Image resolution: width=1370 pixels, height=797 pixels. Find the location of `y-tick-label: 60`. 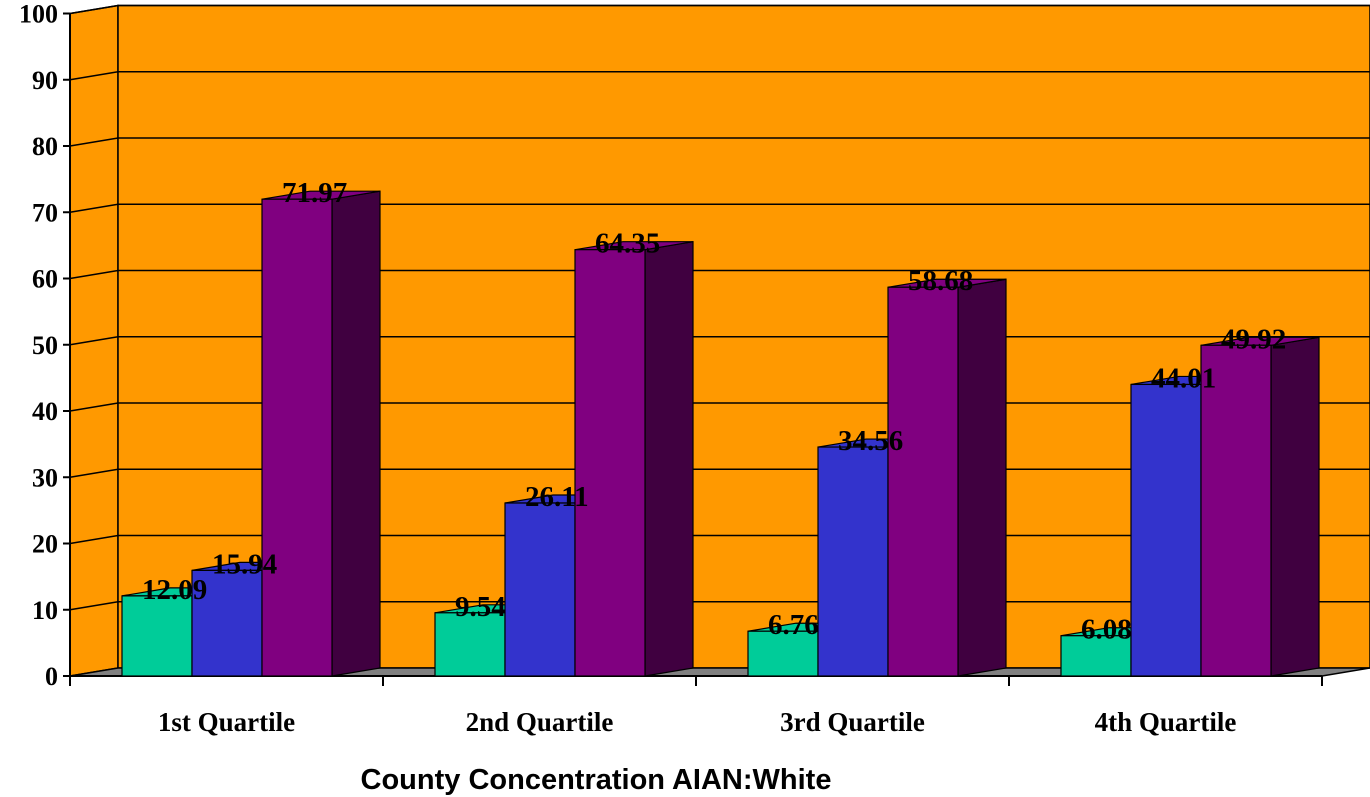

y-tick-label: 60 is located at coordinates (45, 279).